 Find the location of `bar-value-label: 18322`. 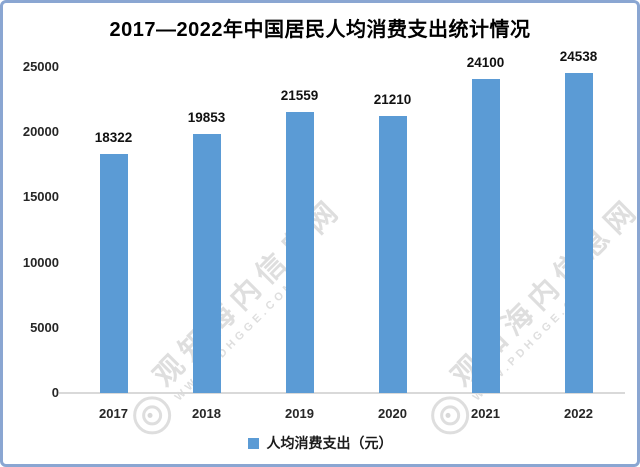

bar-value-label: 18322 is located at coordinates (113, 137).